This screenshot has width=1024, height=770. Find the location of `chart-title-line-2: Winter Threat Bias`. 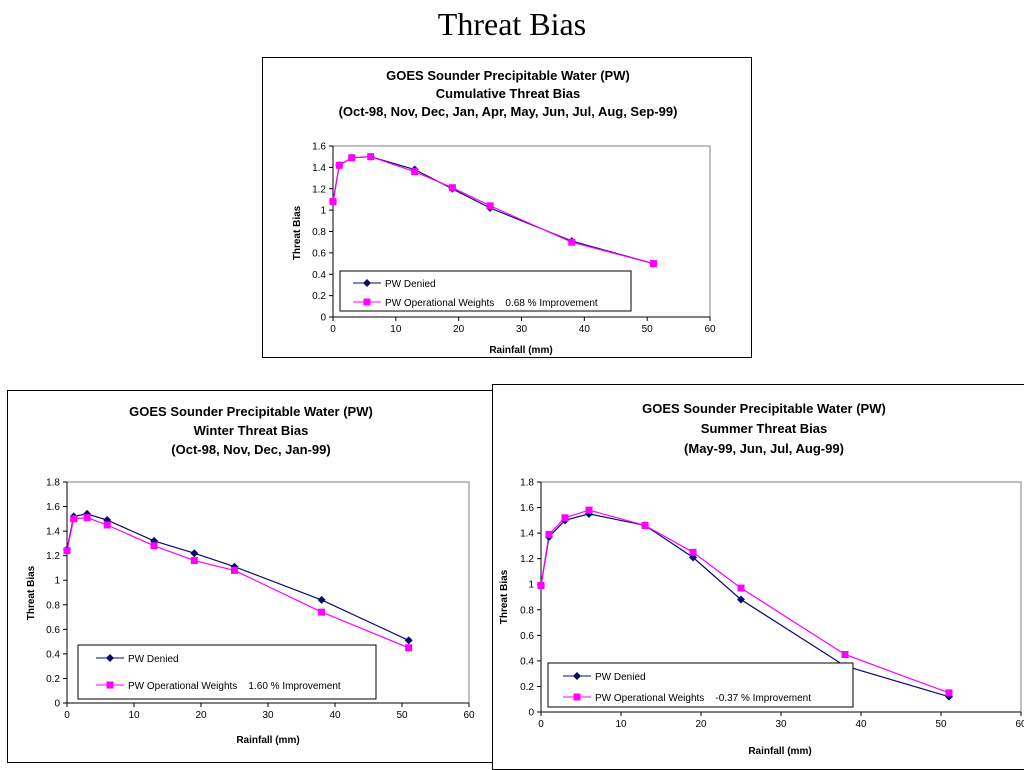

chart-title-line-2: Winter Threat Bias is located at coordinates (251, 430).